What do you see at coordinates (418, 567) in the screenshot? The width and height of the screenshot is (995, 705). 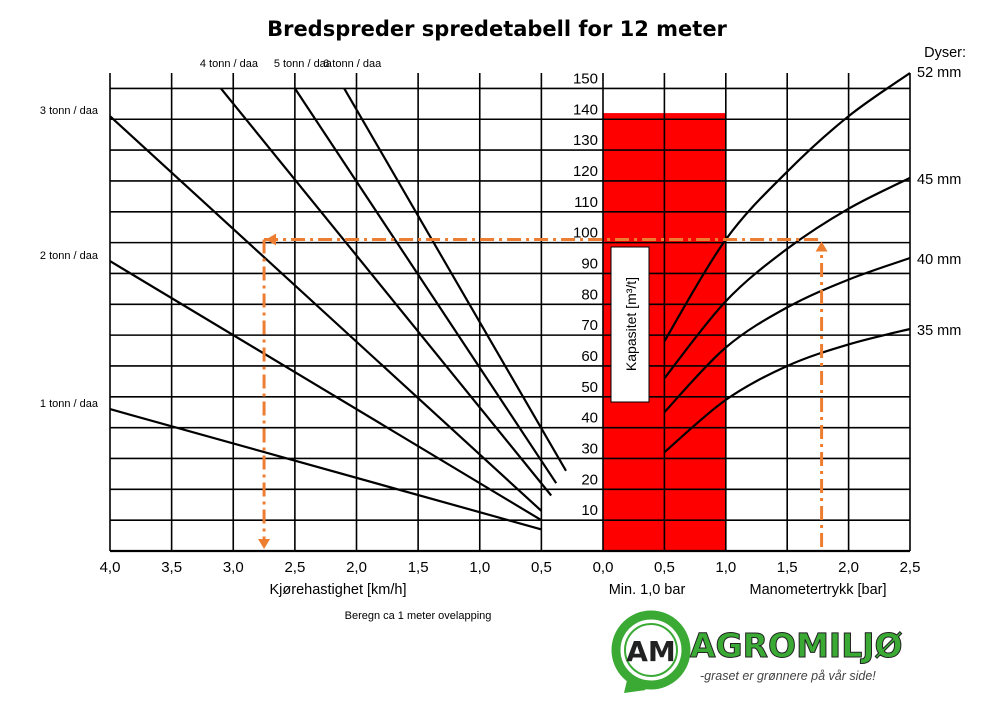 I see `speed-tick-label: 1,5` at bounding box center [418, 567].